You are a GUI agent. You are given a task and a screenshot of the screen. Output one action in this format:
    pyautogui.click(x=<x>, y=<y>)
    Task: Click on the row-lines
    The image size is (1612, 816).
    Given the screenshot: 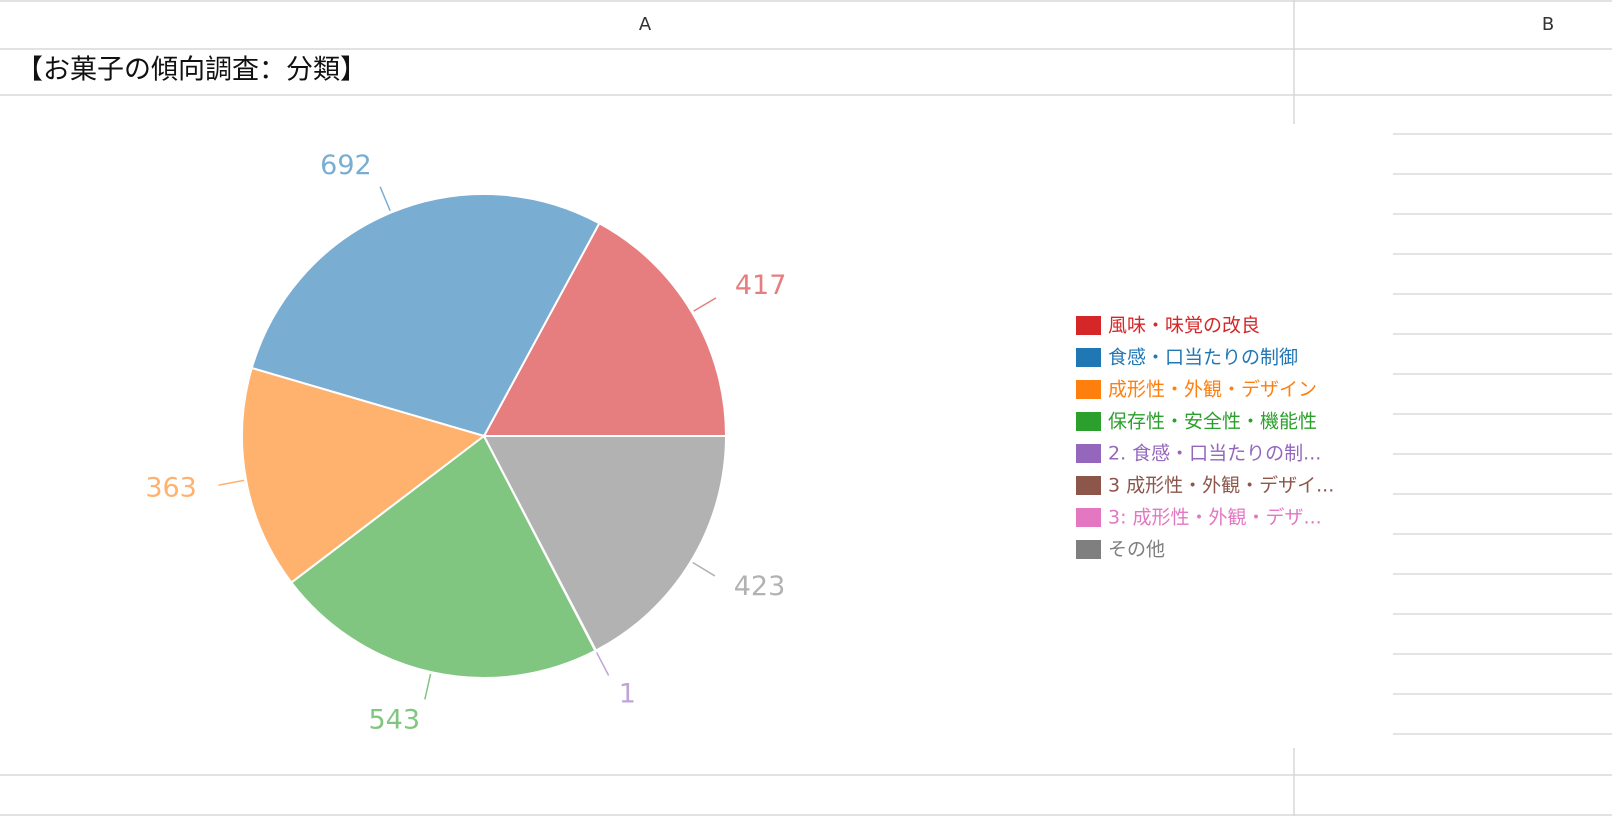 What is the action you would take?
    pyautogui.click(x=1502, y=434)
    